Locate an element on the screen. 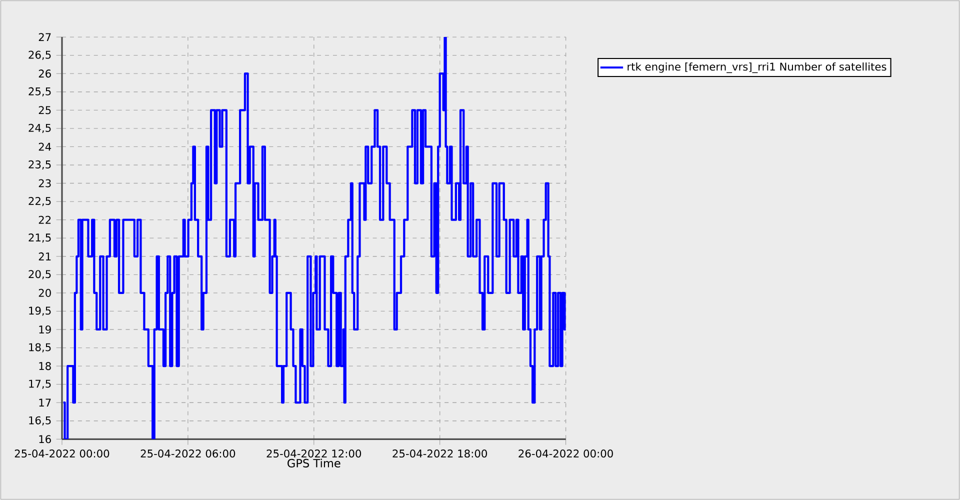 The height and width of the screenshot is (500, 960). y-tick-label: 22,5 is located at coordinates (39, 201).